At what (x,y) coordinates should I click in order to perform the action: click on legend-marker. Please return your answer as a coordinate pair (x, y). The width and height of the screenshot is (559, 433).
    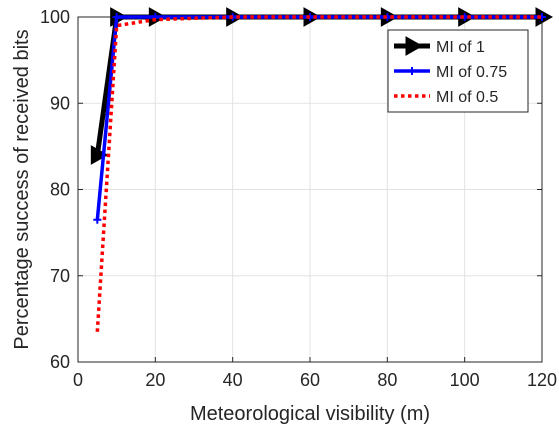
    Looking at the image, I should click on (412, 71).